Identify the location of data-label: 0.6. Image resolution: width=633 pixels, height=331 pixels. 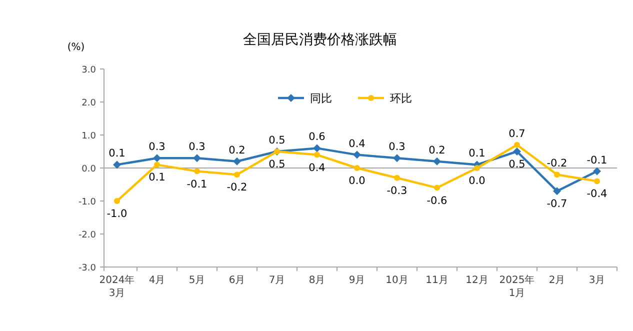
(317, 137).